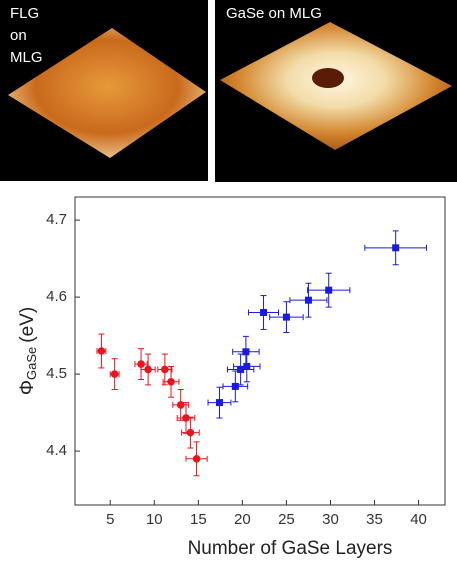 The width and height of the screenshot is (457, 561). Describe the element at coordinates (290, 548) in the screenshot. I see `x-axis-label: Number of GaSe Layers` at that location.